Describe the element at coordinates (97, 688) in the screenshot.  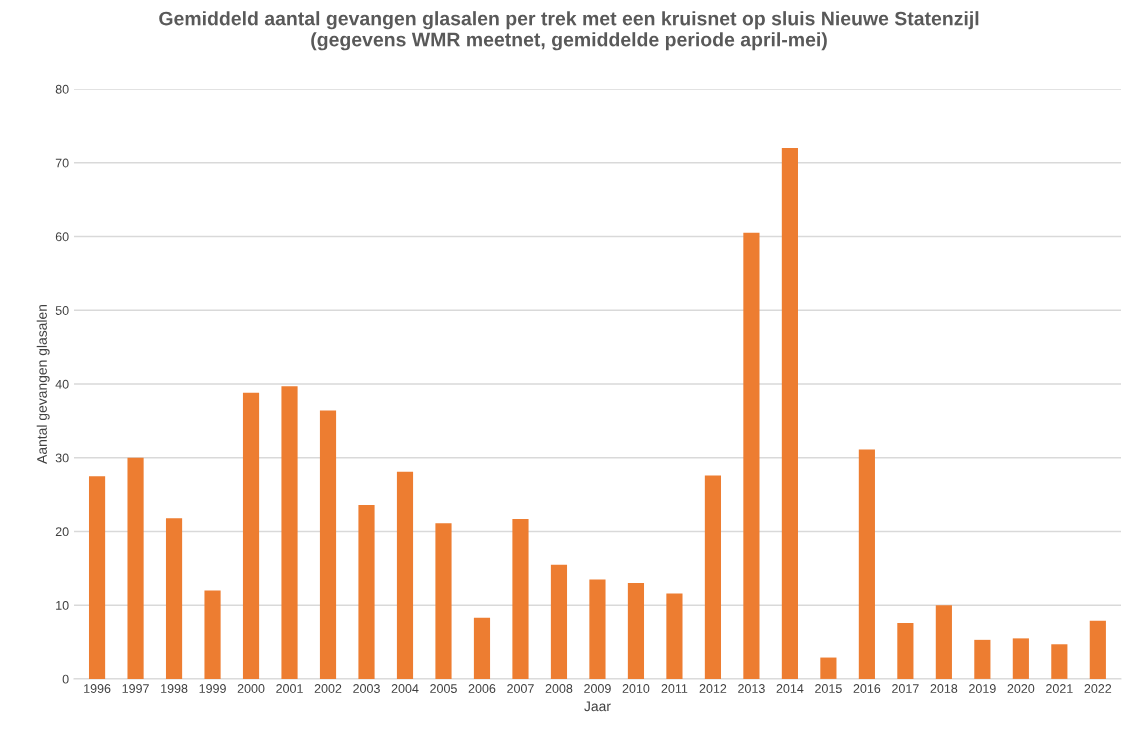
I see `x-tick-label: 1996` at that location.